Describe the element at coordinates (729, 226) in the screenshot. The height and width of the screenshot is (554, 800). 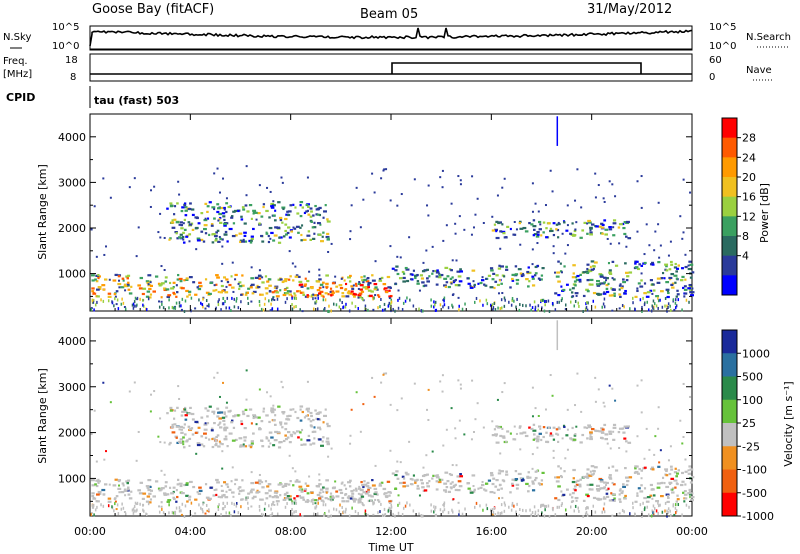
I see `power-colorbar-segment` at that location.